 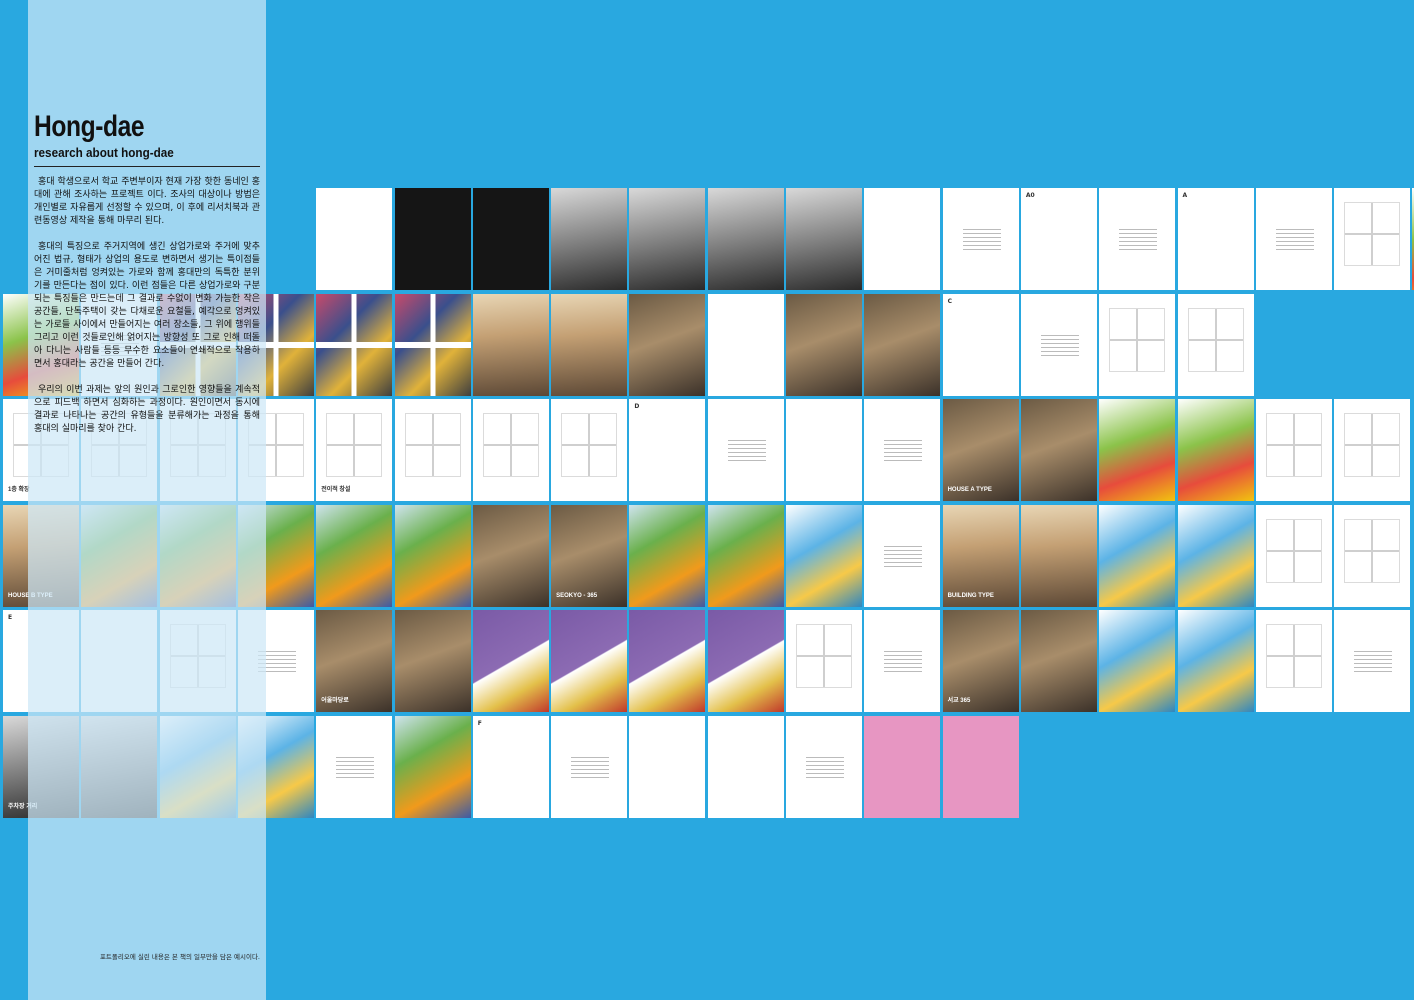 What do you see at coordinates (336, 490) in the screenshot?
I see `page-caption: 전이적 창설` at bounding box center [336, 490].